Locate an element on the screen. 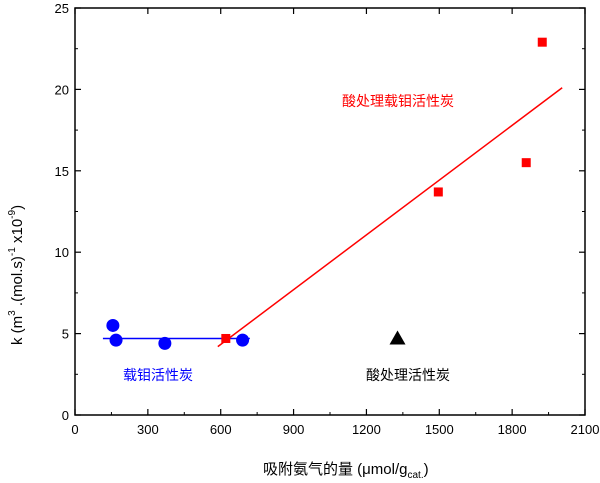  y-axis-label: k (m3 .(mol.s)-1 x10-9) is located at coordinates (16, 275).